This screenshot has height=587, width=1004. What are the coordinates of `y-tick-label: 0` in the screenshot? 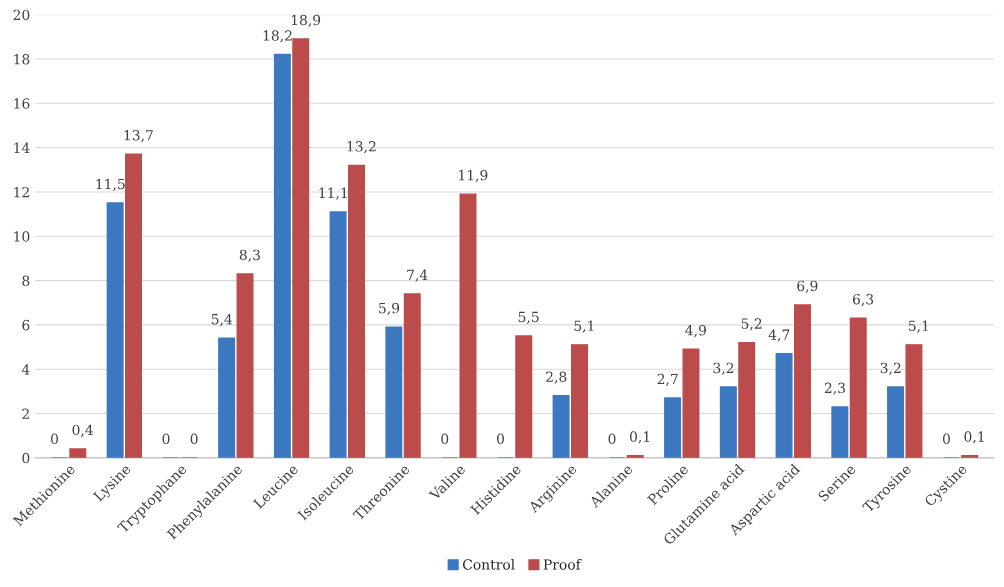 It's located at (26, 458).